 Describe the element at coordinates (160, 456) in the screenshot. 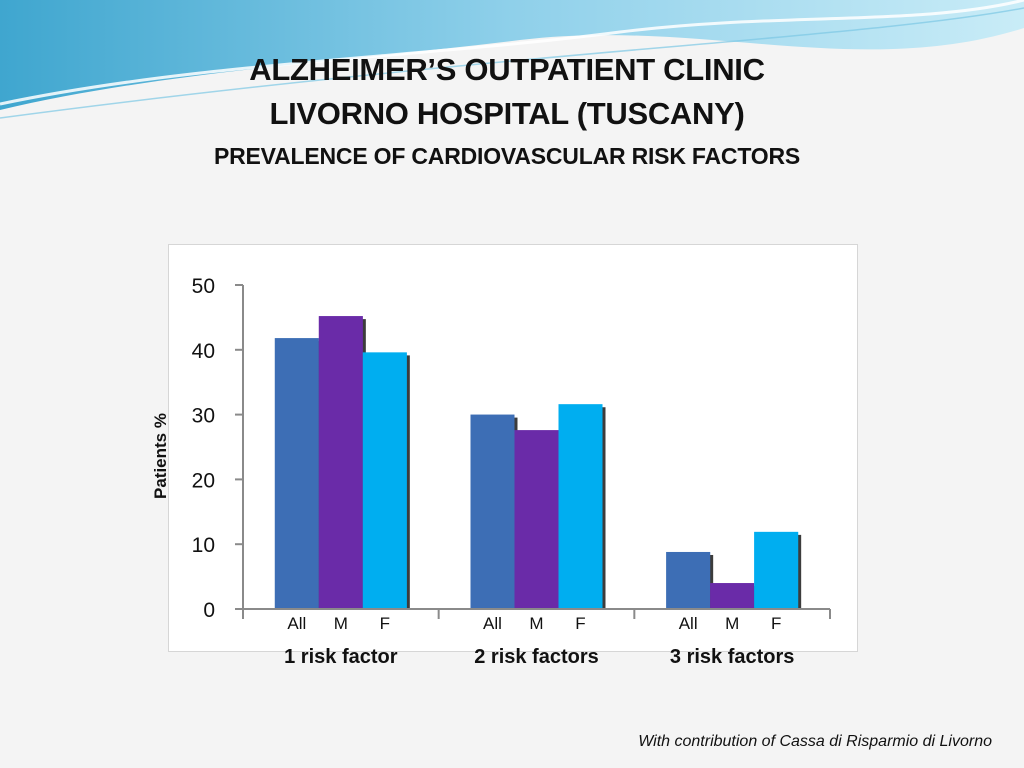

I see `y-axis-label-text: Patients %` at that location.